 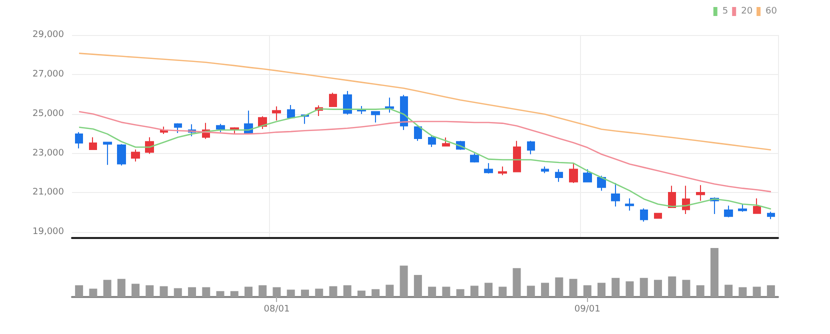 What do you see at coordinates (277, 309) in the screenshot?
I see `x-tick-label: 08/01` at bounding box center [277, 309].